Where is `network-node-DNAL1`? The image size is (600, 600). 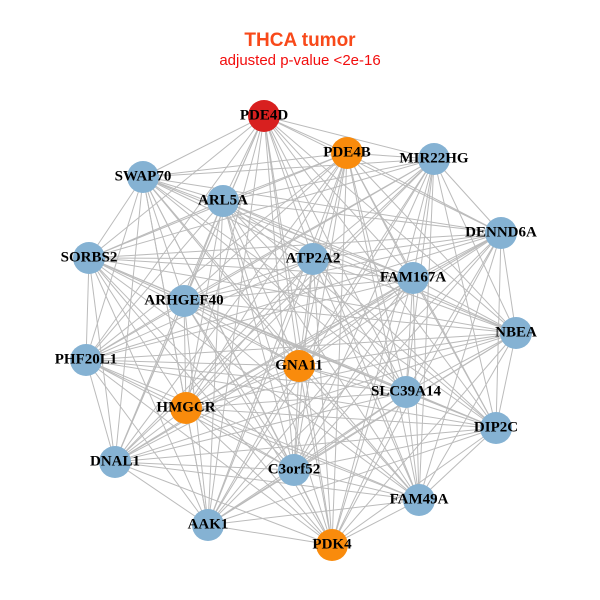 network-node-DNAL1 is located at coordinates (115, 462).